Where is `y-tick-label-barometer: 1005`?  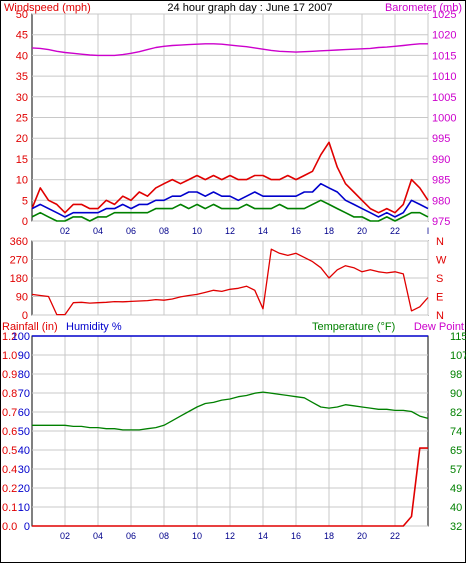 y-tick-label-barometer: 1005 is located at coordinates (444, 98).